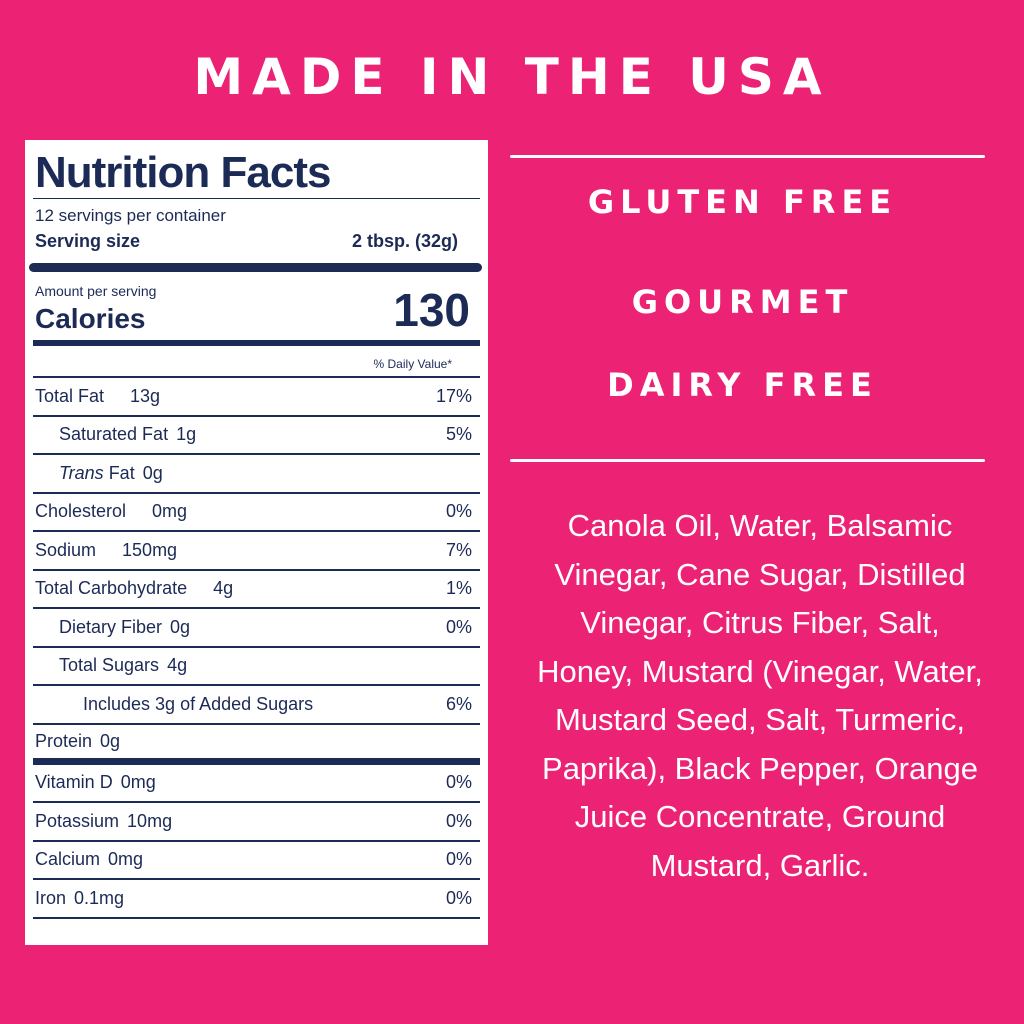 The height and width of the screenshot is (1024, 1024). Describe the element at coordinates (256, 822) in the screenshot. I see `nutrient-row: Potassium 10mg 0%` at that location.